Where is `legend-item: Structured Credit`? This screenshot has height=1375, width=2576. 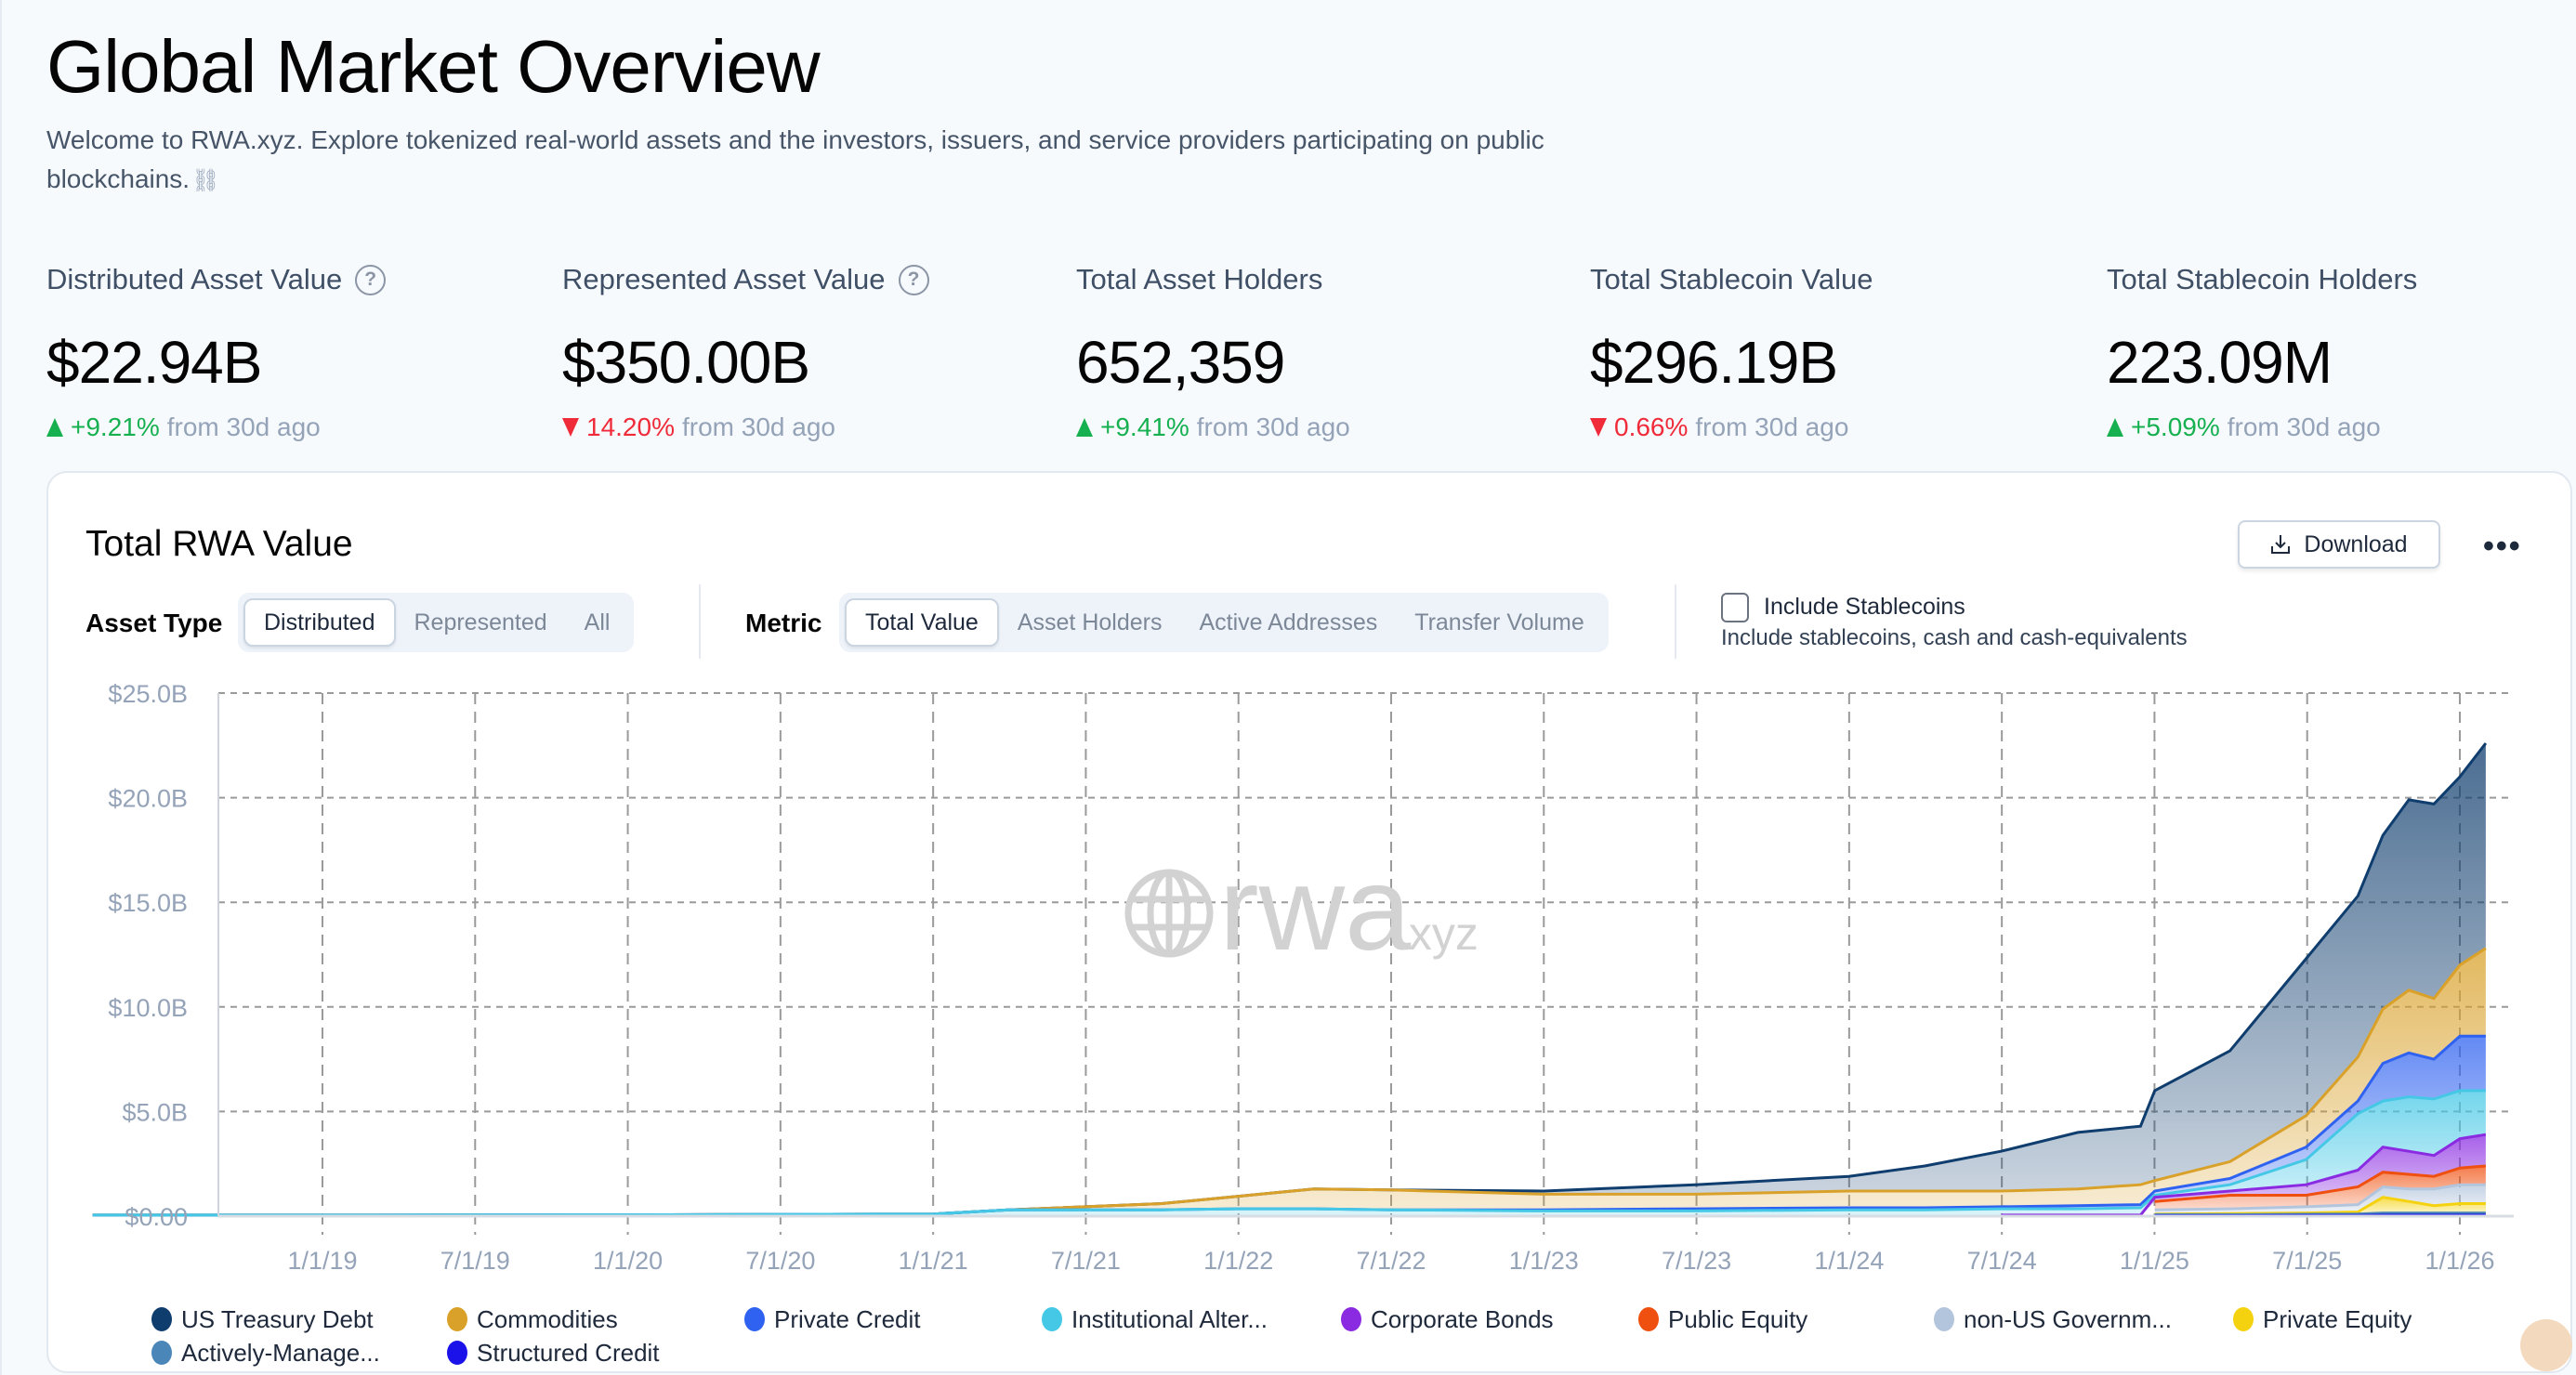
legend-item: Structured Credit is located at coordinates (553, 1353).